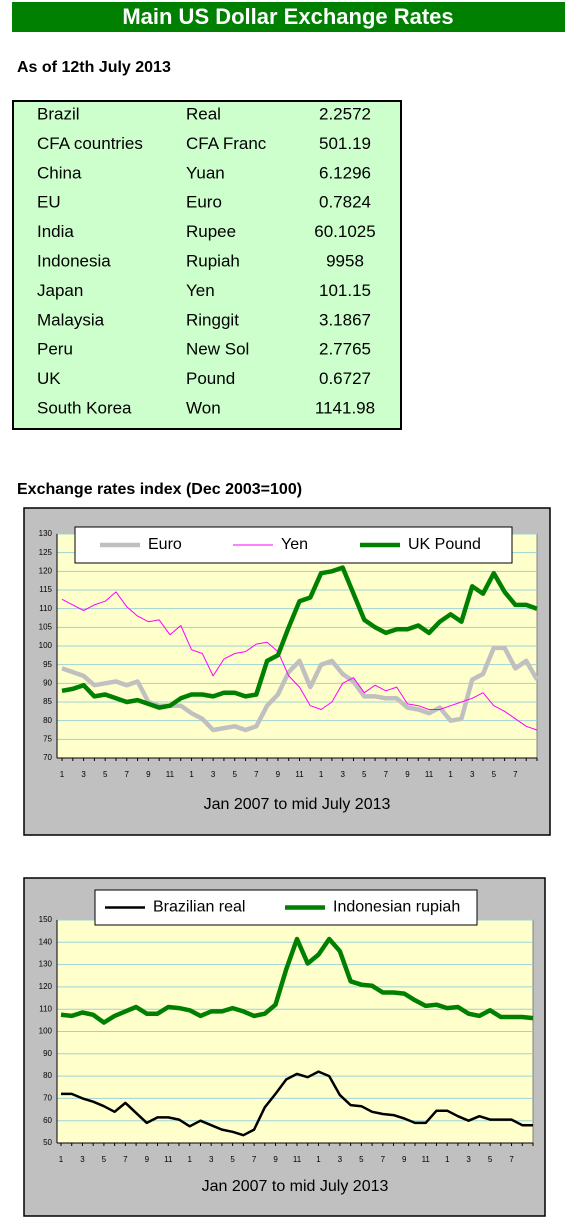 The image size is (570, 1228). Describe the element at coordinates (47, 664) in the screenshot. I see `y-tick-label: 95` at that location.